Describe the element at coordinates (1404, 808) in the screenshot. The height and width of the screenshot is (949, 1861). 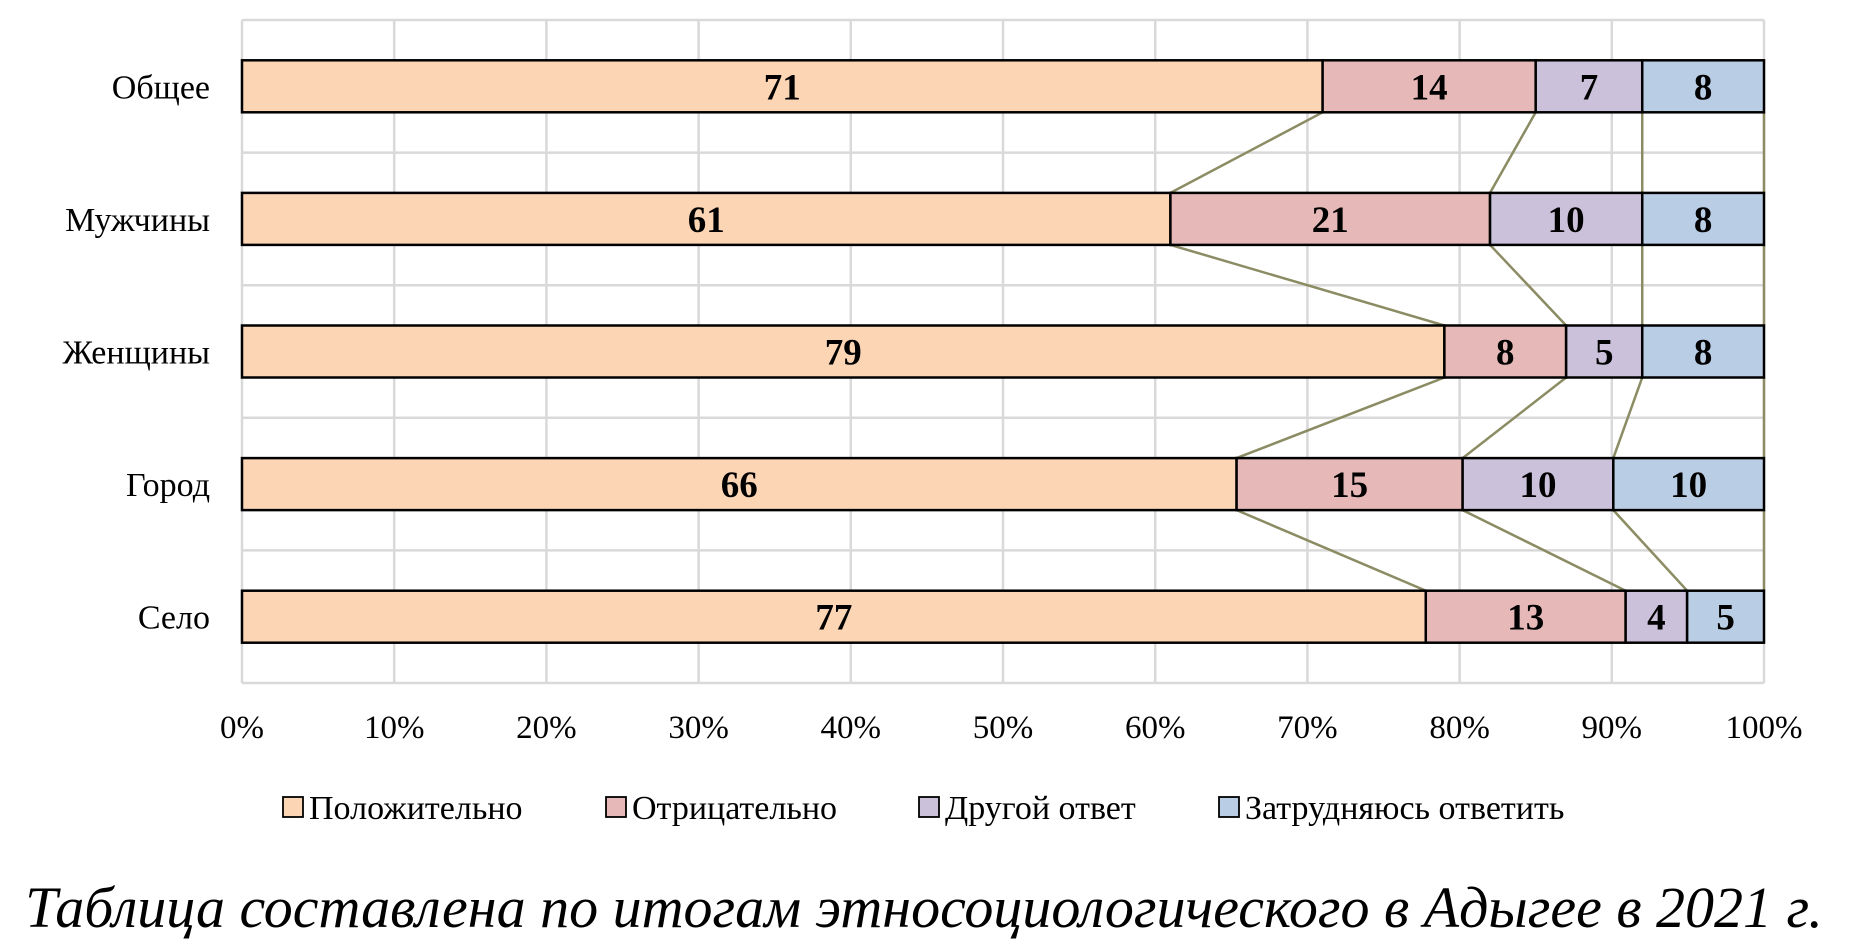
I see `legend-label: Затрудняюсь ответить` at that location.